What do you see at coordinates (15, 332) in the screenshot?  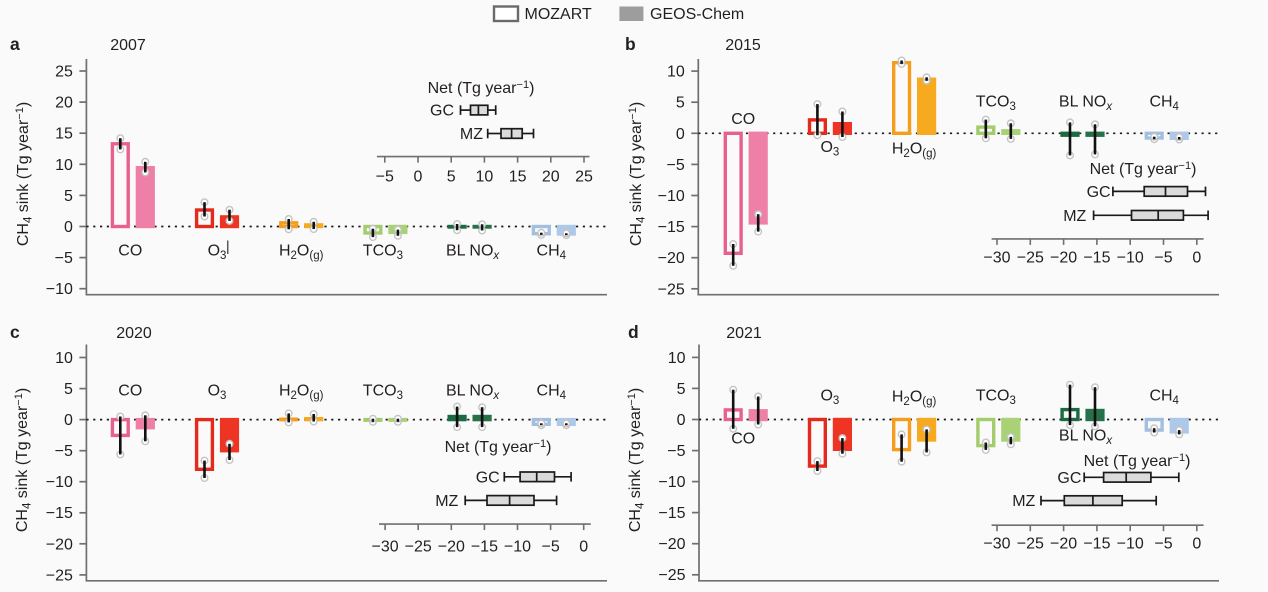 I see `svg-text: c` at bounding box center [15, 332].